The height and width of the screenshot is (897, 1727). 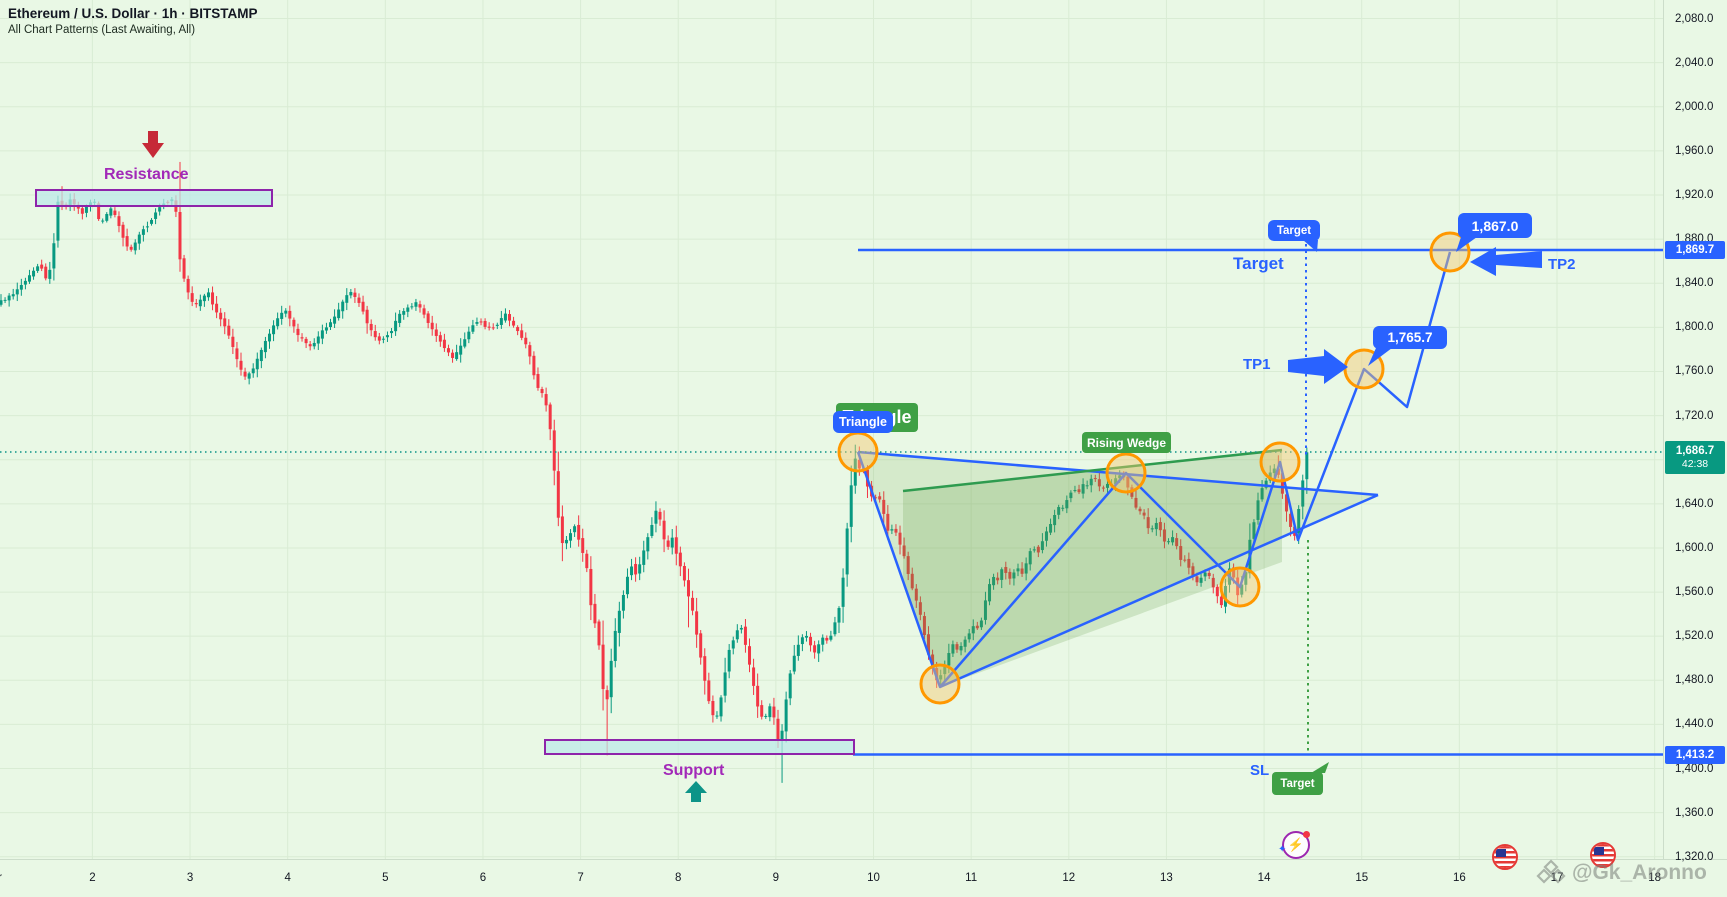 I want to click on price-tick: 1,840.0, so click(x=1694, y=283).